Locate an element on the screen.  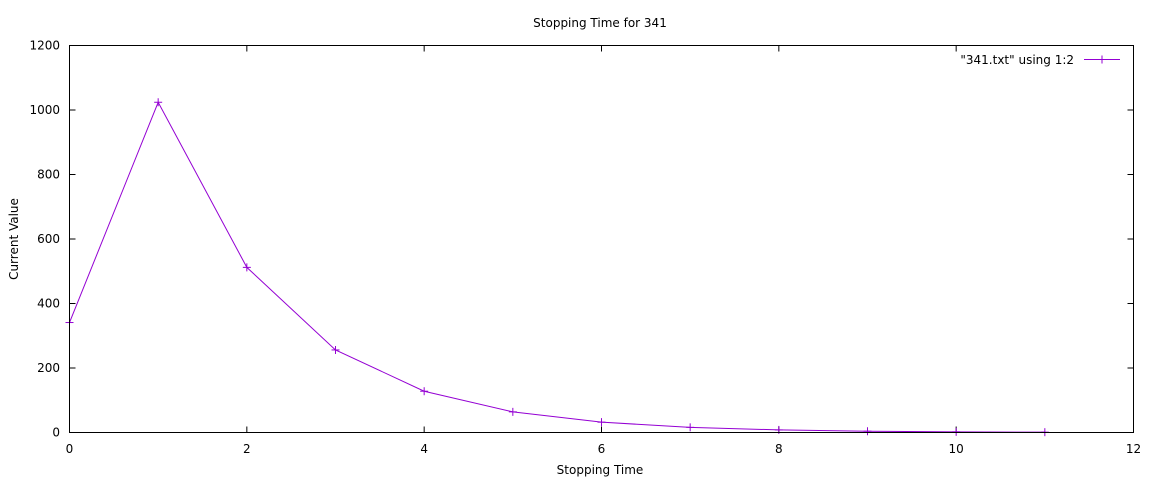
legend-line-sample is located at coordinates (1102, 59).